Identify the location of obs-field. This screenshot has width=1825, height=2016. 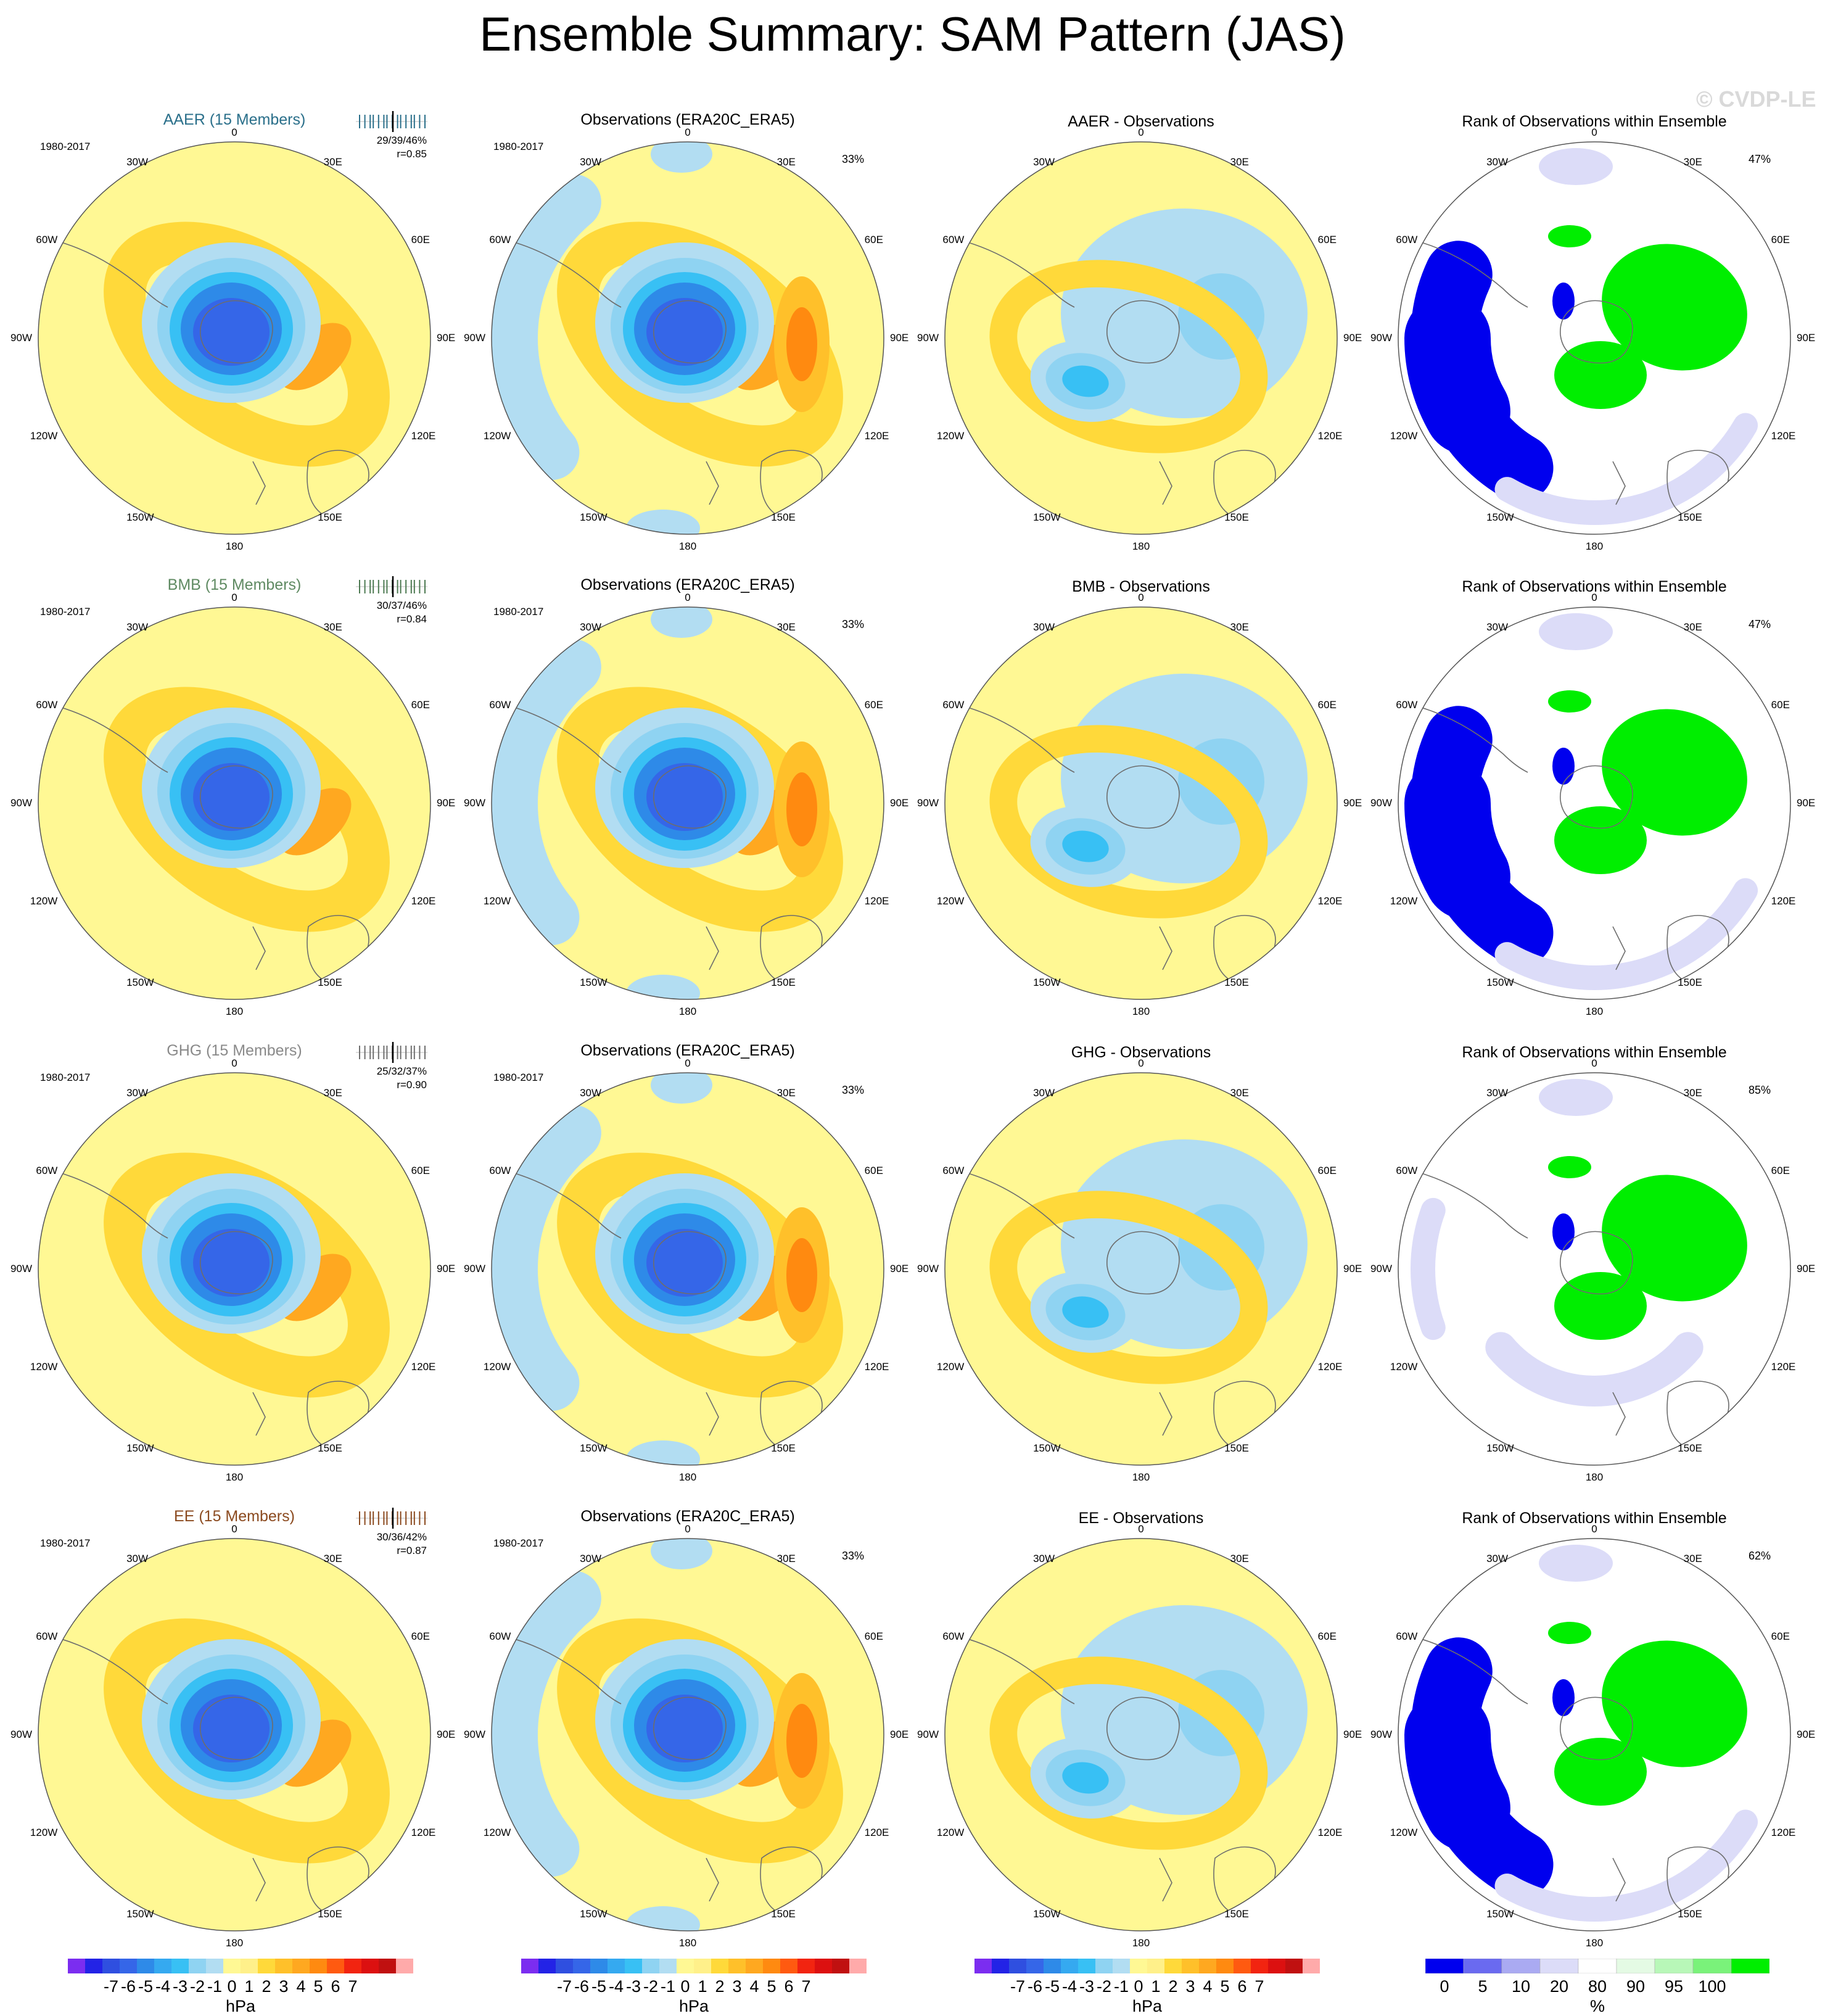
(688, 803).